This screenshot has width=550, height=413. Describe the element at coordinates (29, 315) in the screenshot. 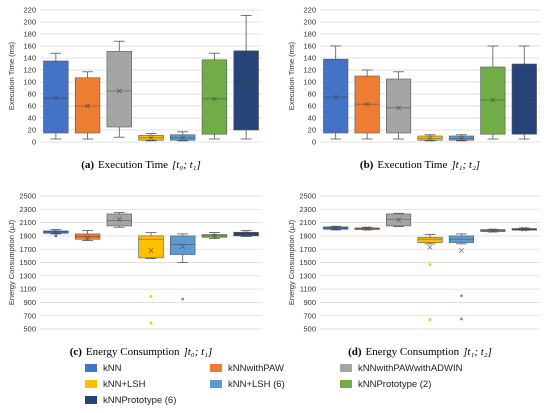

I see `y-tick-label: 700` at that location.